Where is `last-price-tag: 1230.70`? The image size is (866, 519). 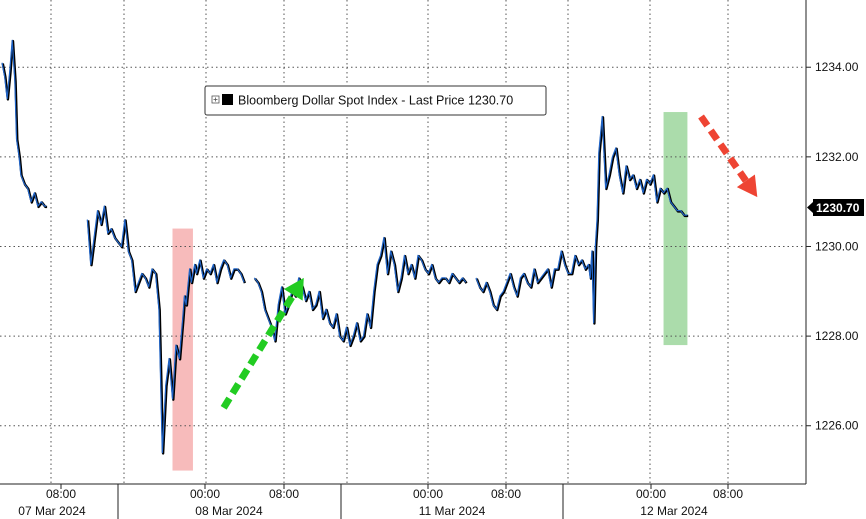 last-price-tag: 1230.70 is located at coordinates (835, 207).